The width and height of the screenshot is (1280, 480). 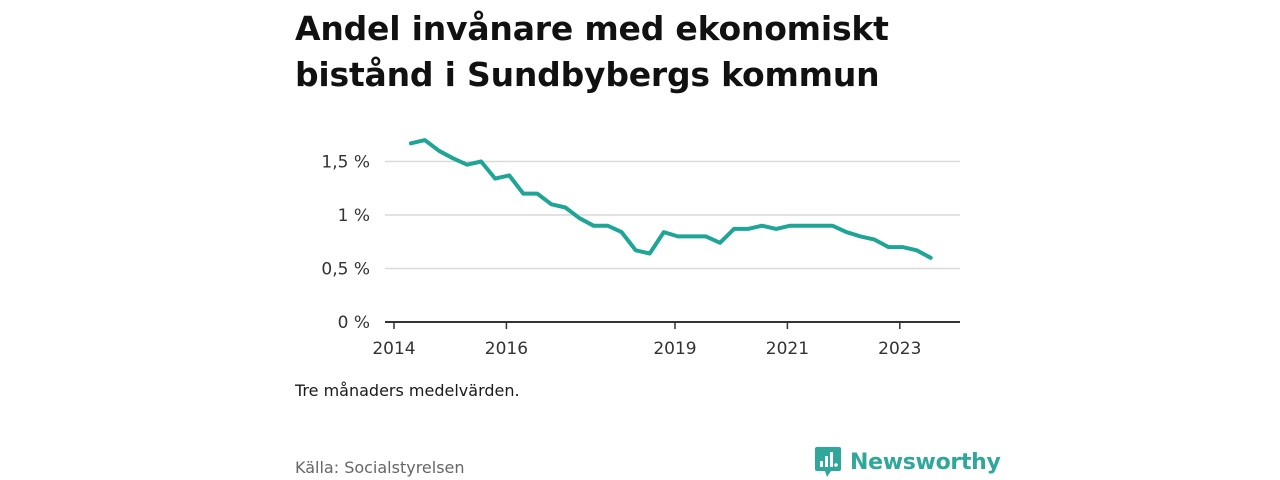 I want to click on chart-note: Tre månaders medelvärden., so click(x=407, y=390).